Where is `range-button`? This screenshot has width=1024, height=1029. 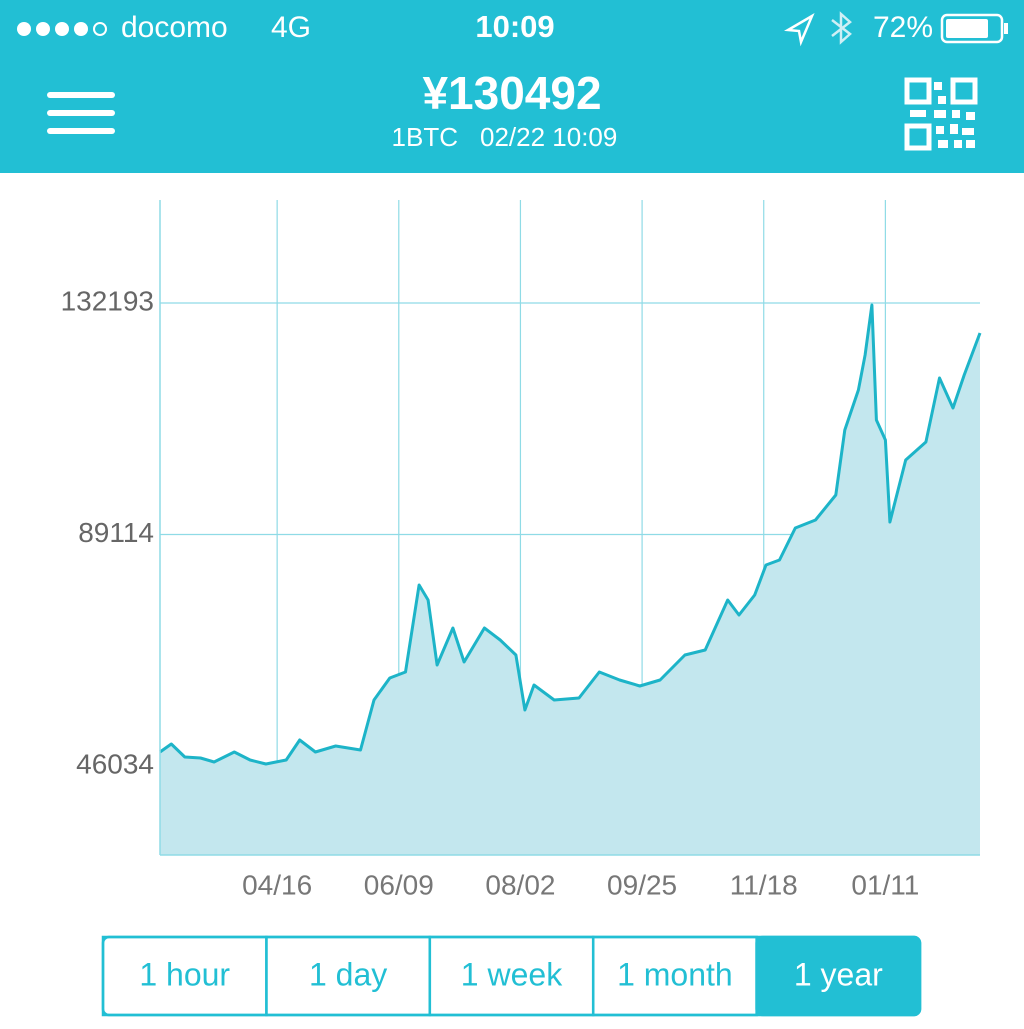
range-button is located at coordinates (838, 976).